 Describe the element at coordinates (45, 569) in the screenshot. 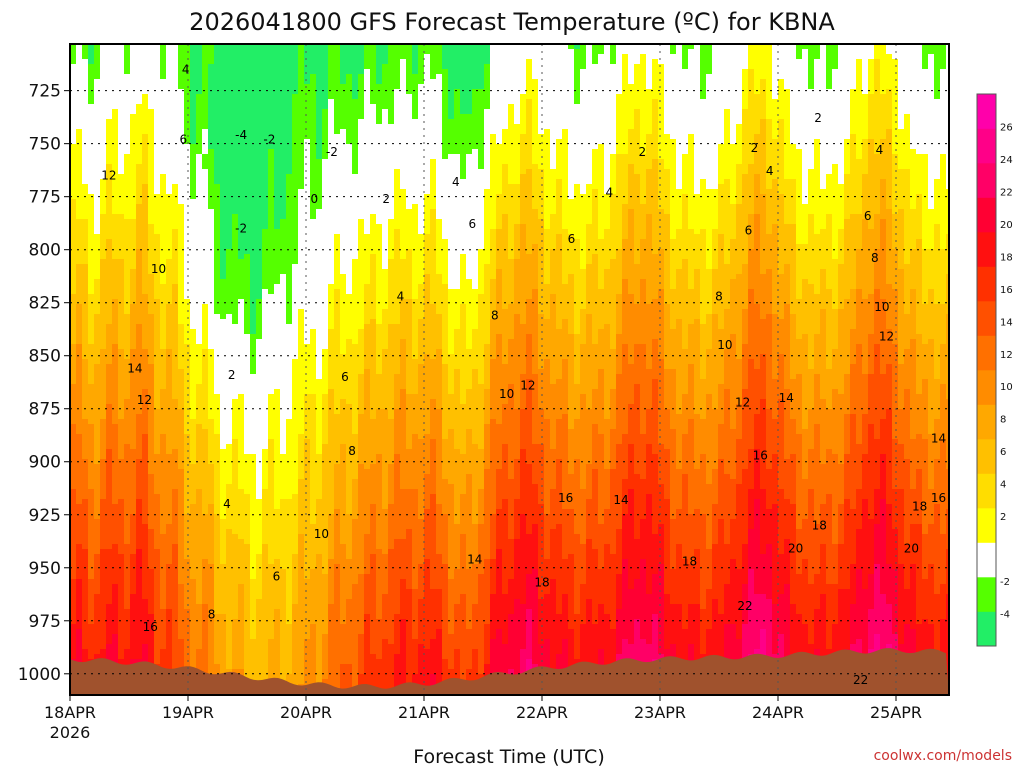

I see `y-tick-label: 950` at that location.